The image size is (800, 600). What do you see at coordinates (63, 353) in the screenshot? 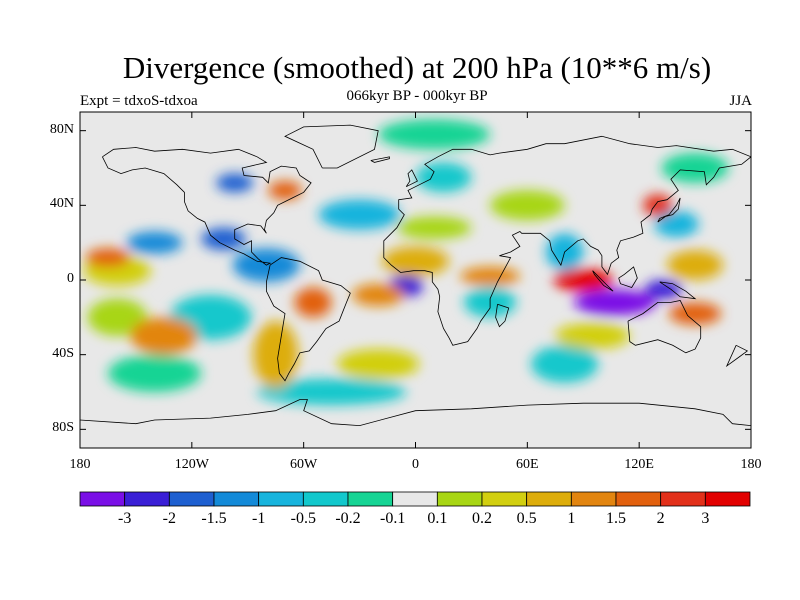
I see `latitude-tick-label: 40S` at bounding box center [63, 353].